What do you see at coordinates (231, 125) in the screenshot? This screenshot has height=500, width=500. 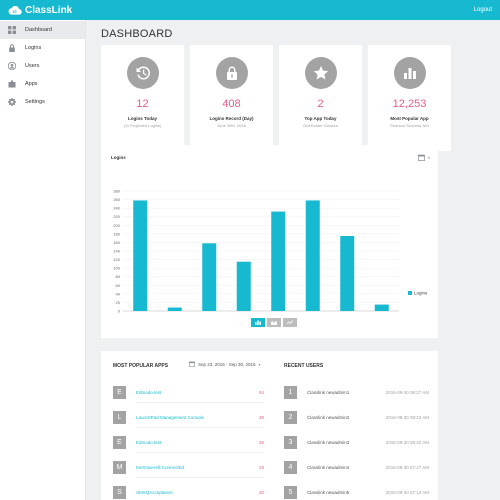 I see `stat-sub: June 30th, 2016` at bounding box center [231, 125].